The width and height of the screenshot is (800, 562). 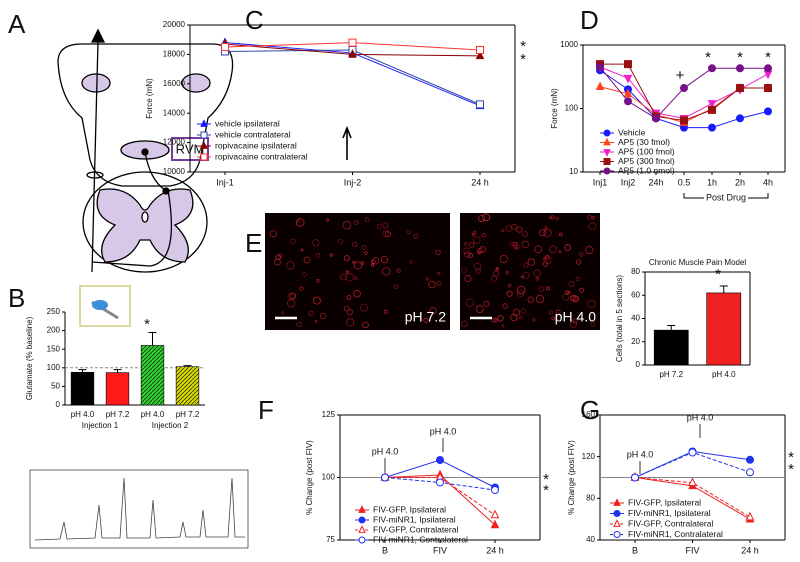 What do you see at coordinates (698, 262) in the screenshot?
I see `chart-title: Chronic Muscle Pain Model` at bounding box center [698, 262].